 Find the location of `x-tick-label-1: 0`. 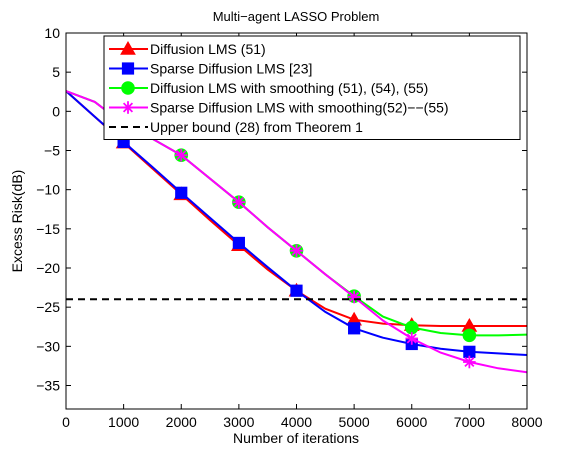

x-tick-label-1: 0 is located at coordinates (66, 422).